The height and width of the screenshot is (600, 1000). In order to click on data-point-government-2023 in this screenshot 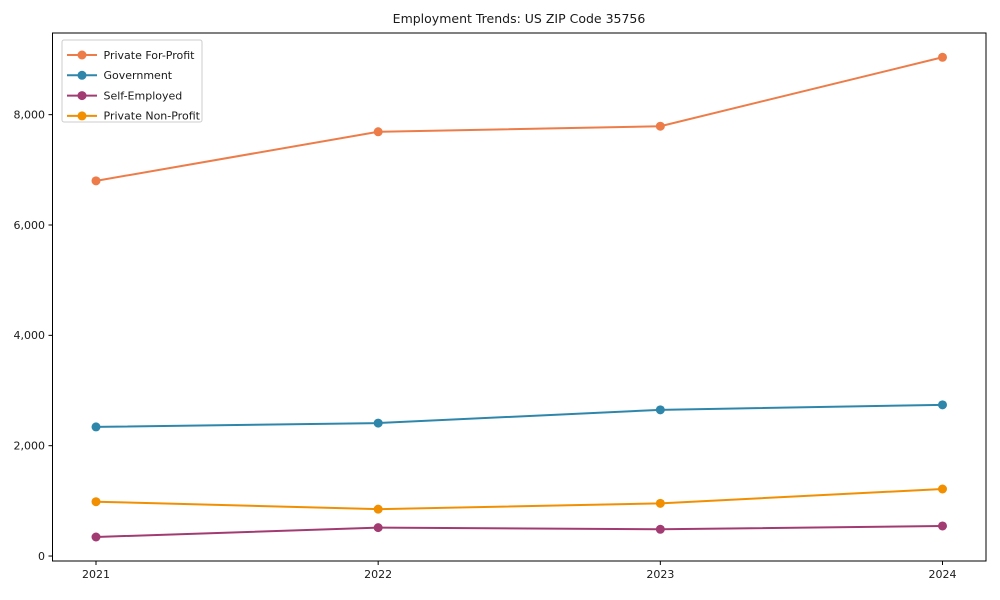, I will do `click(660, 410)`.